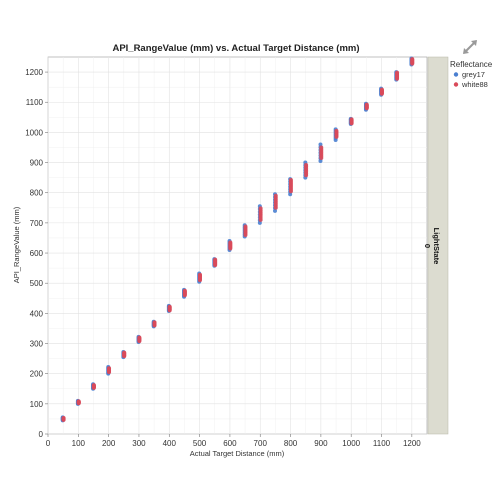  I want to click on facet-label: LightState, so click(436, 246).